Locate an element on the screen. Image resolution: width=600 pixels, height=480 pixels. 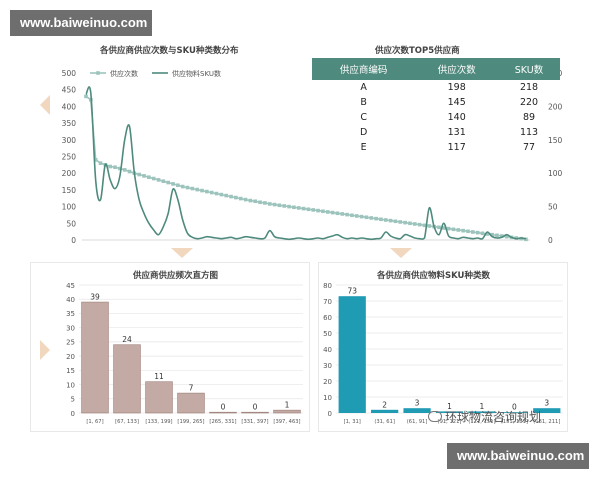
y-tick-label: 20 is located at coordinates (327, 382).